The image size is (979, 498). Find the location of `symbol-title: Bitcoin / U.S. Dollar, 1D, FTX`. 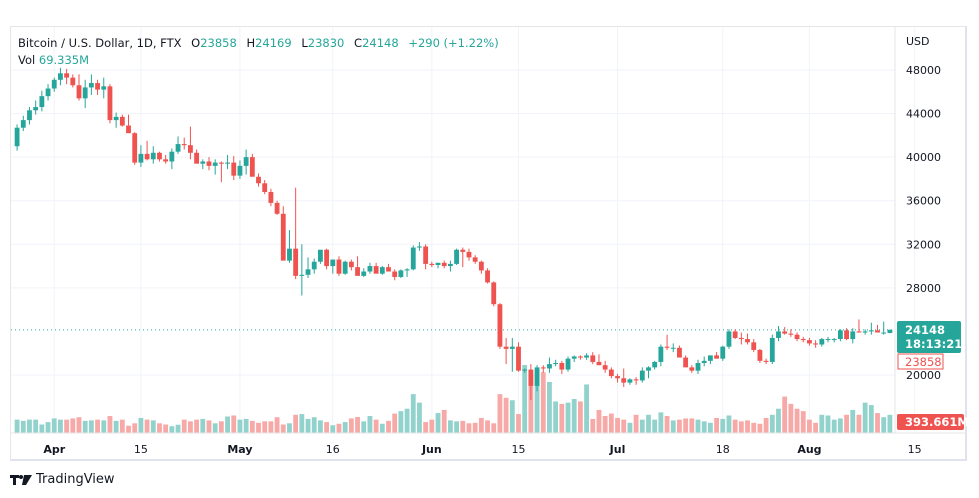

symbol-title: Bitcoin / U.S. Dollar, 1D, FTX is located at coordinates (100, 43).